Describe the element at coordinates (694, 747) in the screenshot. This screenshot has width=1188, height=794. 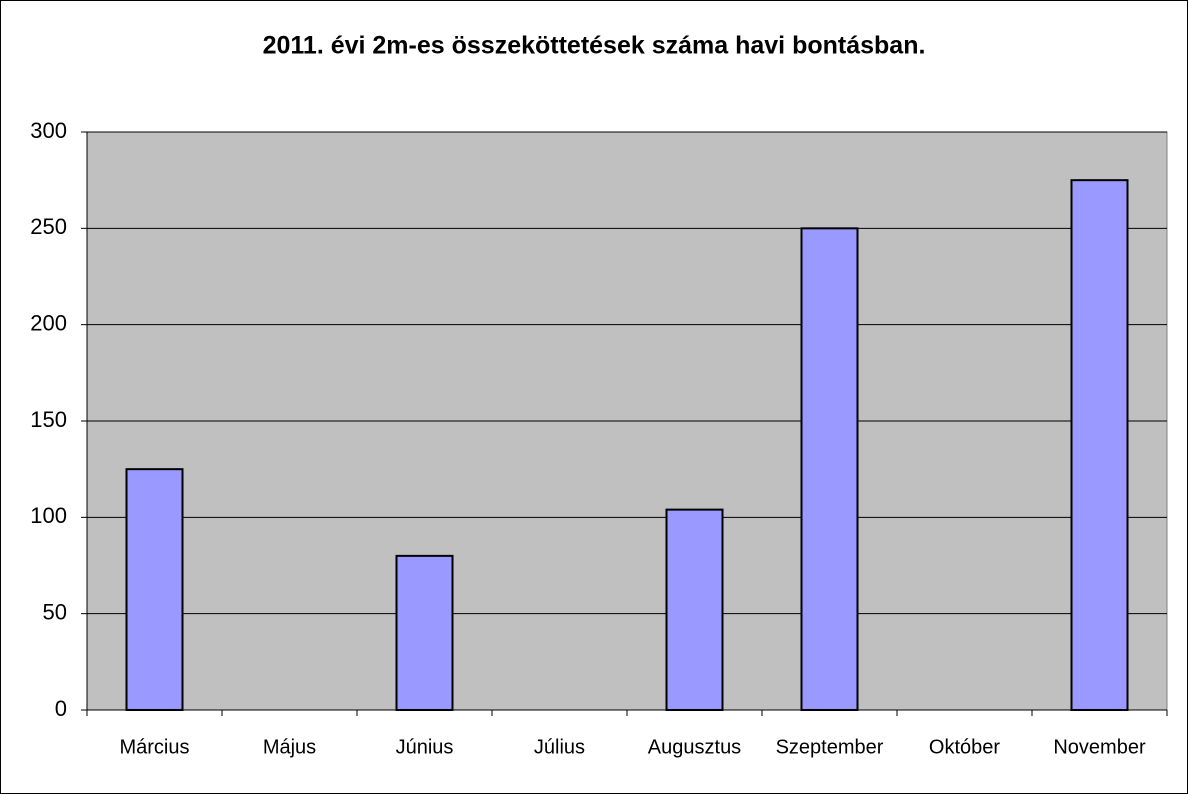
I see `x-tick-label: Augusztus` at that location.